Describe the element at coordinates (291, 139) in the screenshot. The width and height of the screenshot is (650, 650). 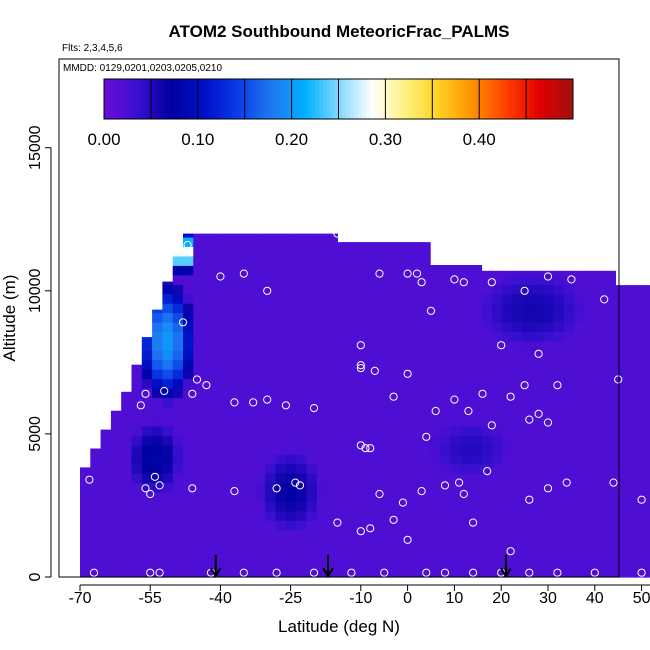
I see `colorbar-tick-label: 0.20` at that location.